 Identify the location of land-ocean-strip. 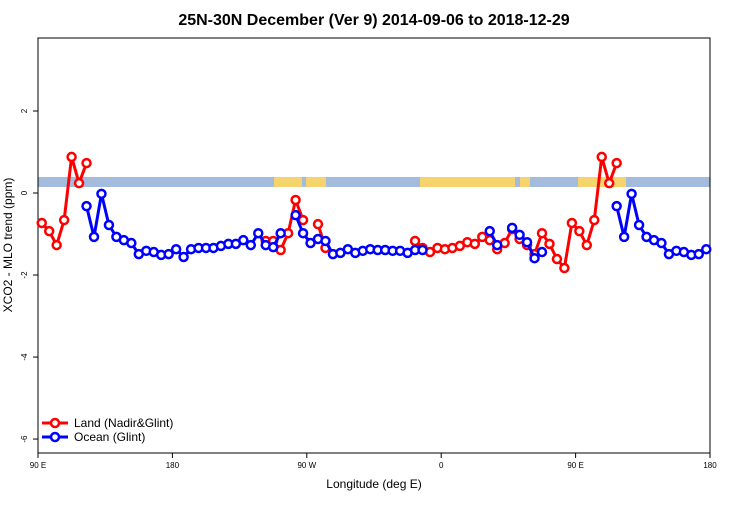
(374, 182).